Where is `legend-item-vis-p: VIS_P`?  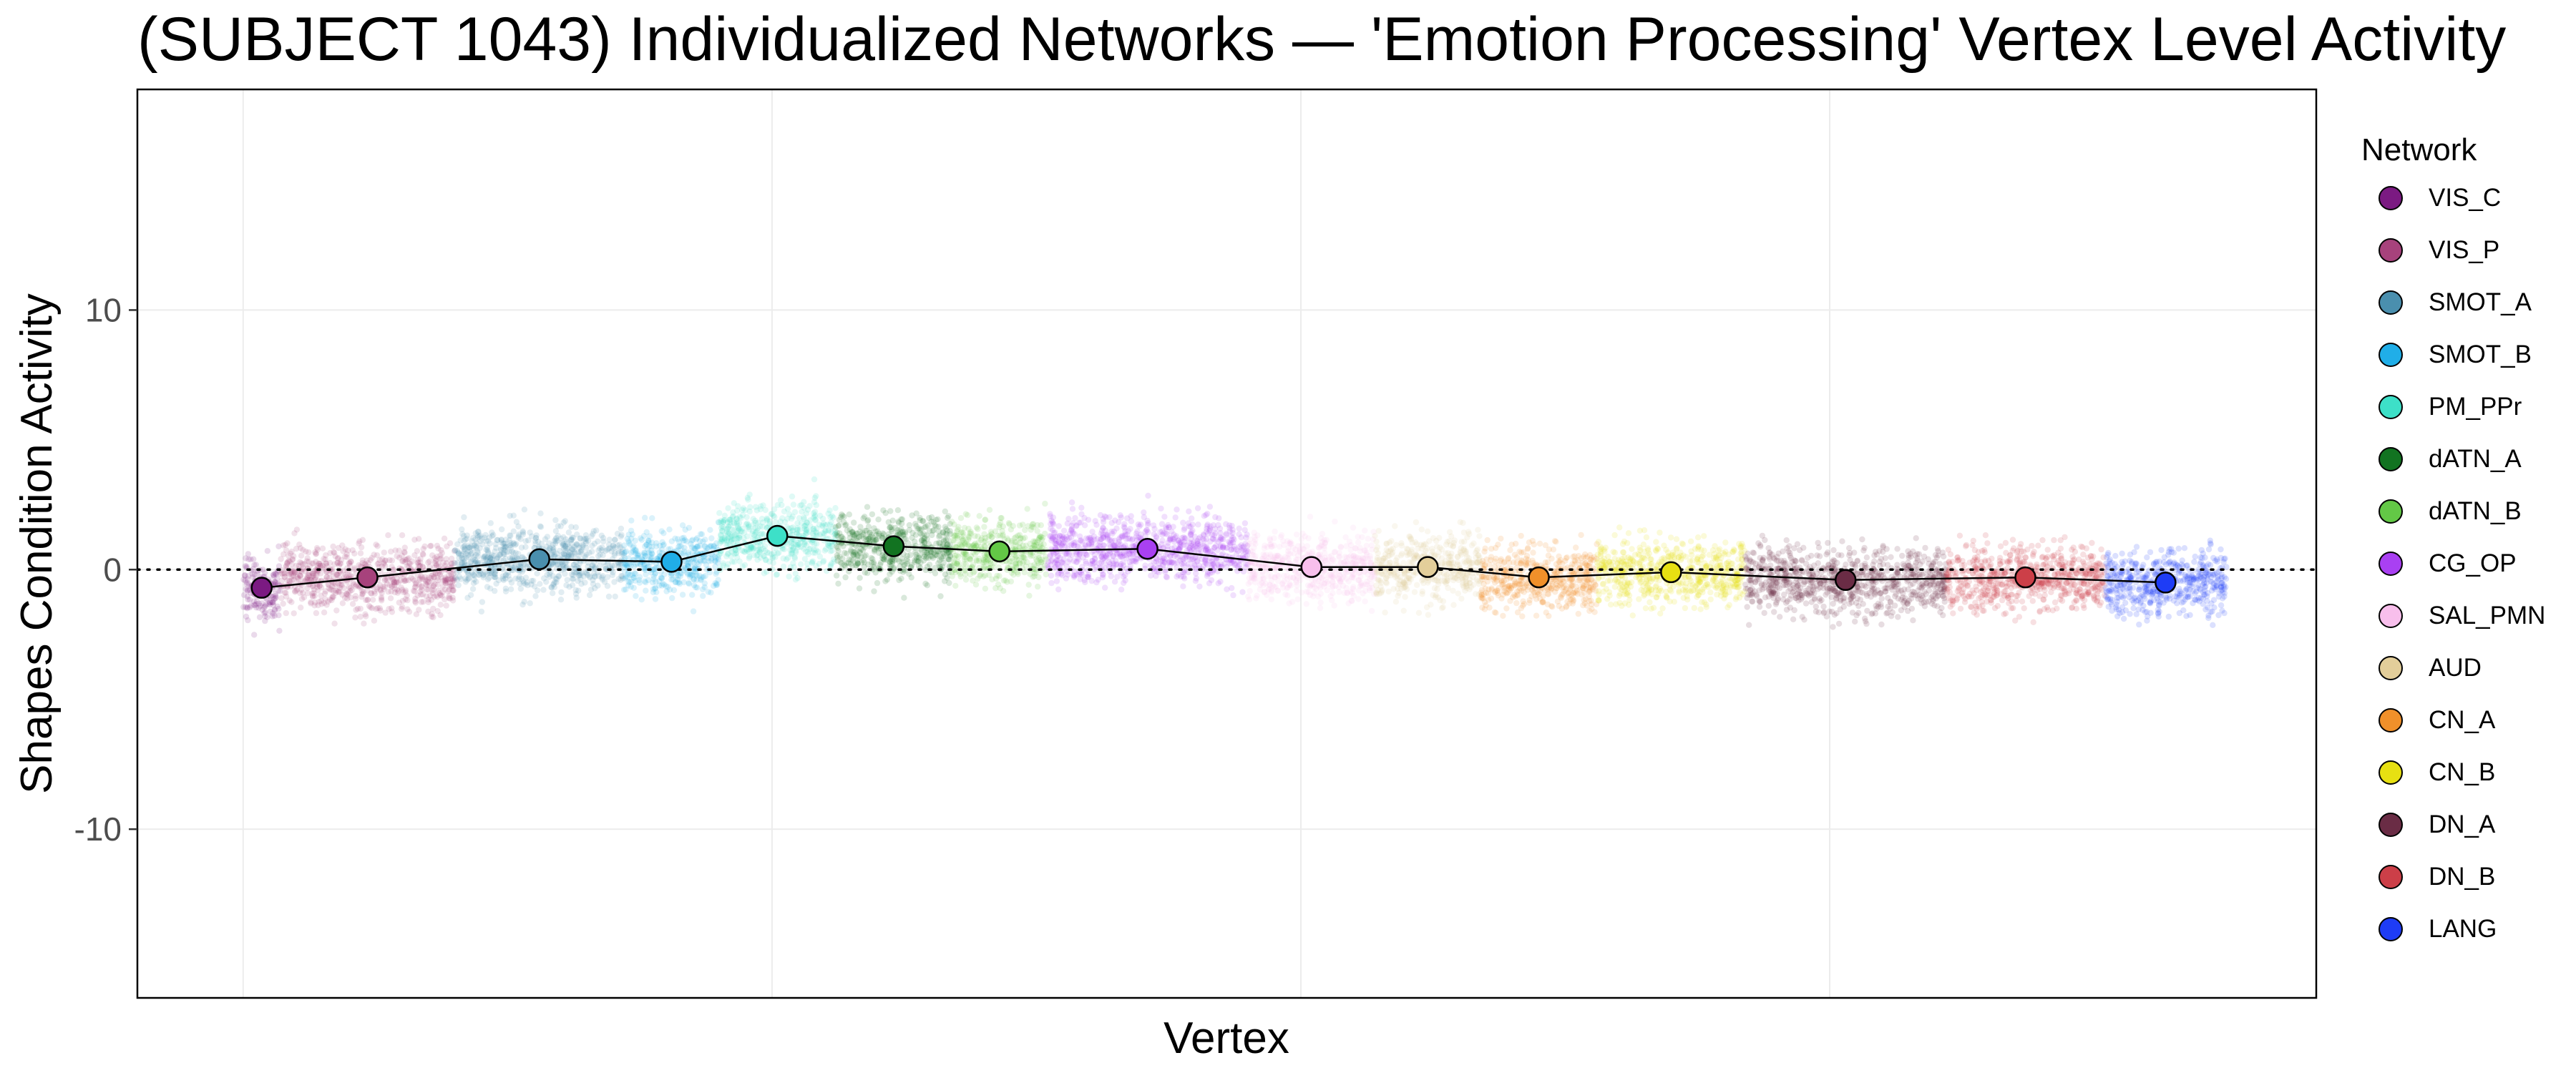 legend-item-vis-p: VIS_P is located at coordinates (2453, 250).